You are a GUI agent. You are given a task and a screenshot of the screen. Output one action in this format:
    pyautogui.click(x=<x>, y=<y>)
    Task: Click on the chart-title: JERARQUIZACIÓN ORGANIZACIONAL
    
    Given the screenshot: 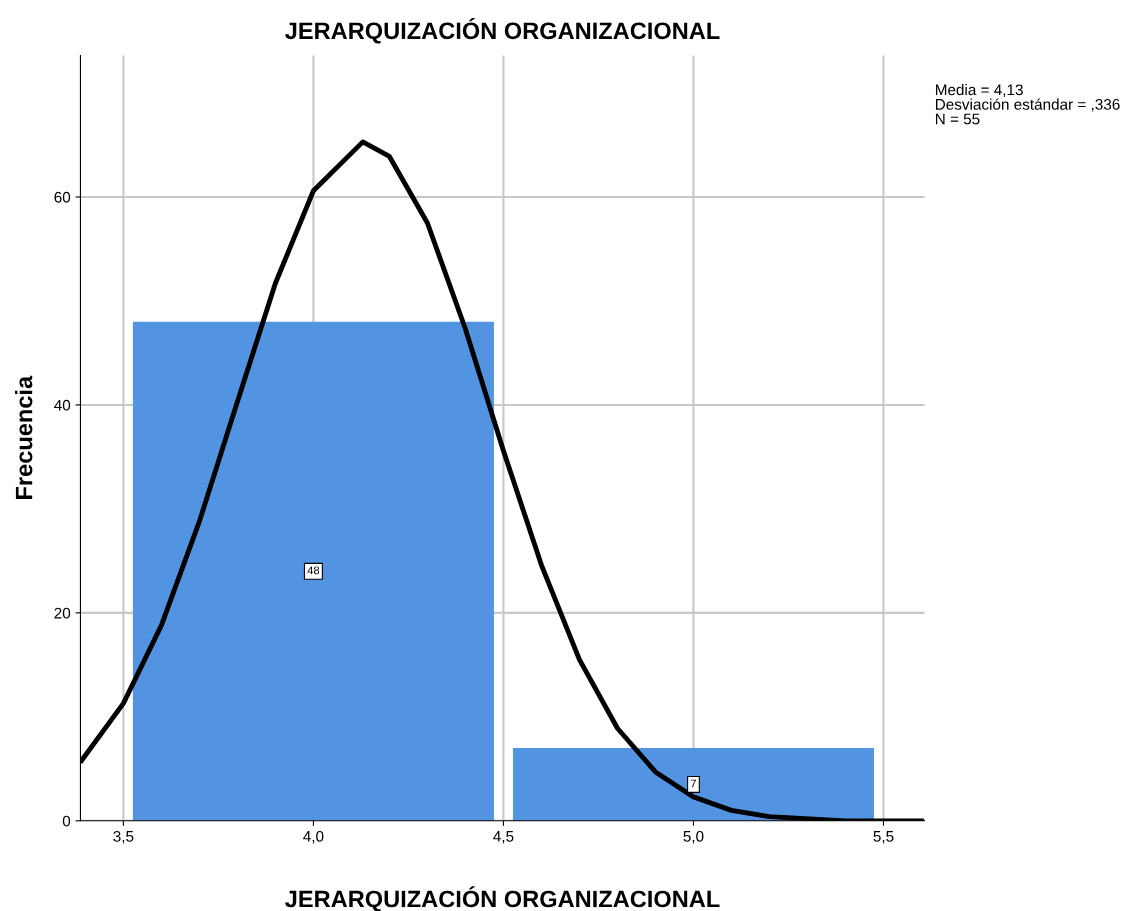 What is the action you would take?
    pyautogui.click(x=502, y=30)
    